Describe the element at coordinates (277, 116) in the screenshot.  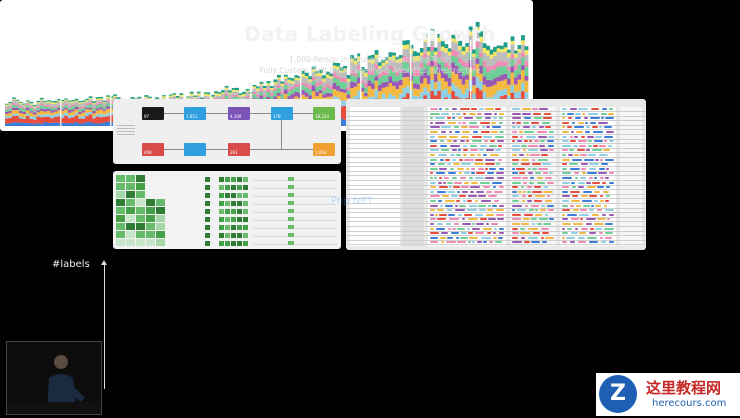
I see `pipeline-node-value: 178` at that location.